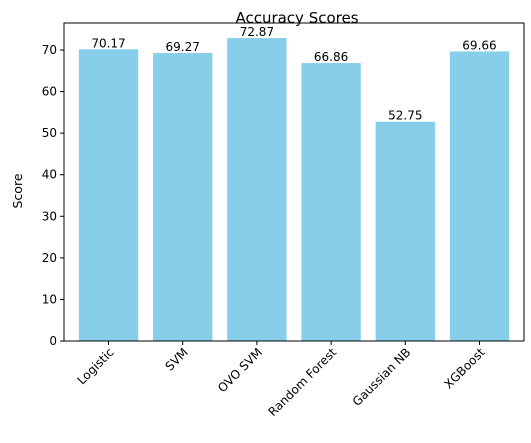 The image size is (531, 443). What do you see at coordinates (405, 116) in the screenshot?
I see `data-label: 52.75` at bounding box center [405, 116].